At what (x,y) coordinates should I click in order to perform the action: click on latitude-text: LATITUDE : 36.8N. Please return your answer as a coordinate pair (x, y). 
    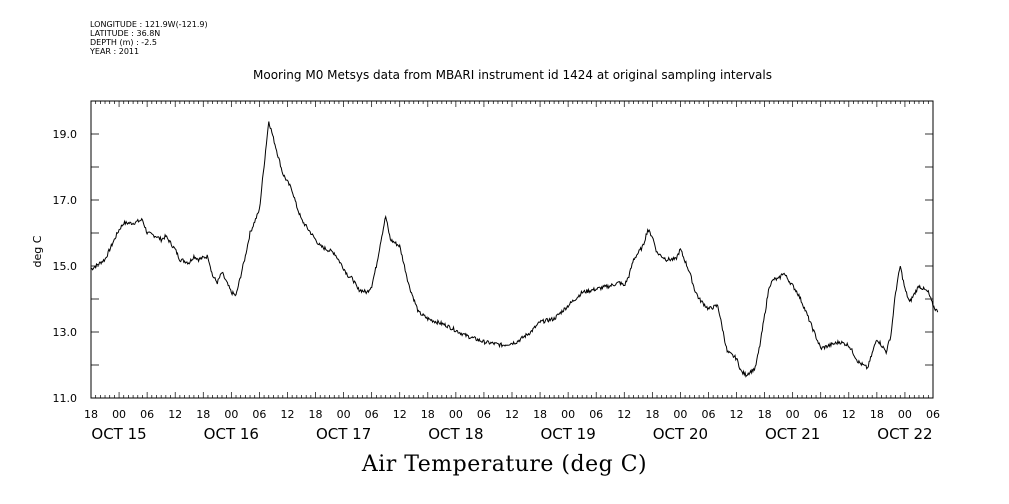
    Looking at the image, I should click on (125, 33).